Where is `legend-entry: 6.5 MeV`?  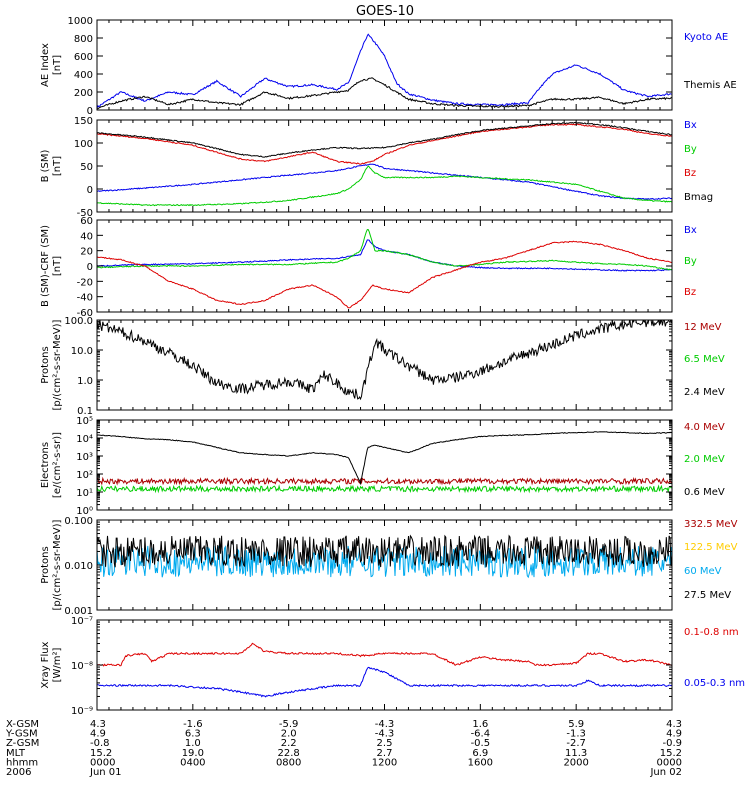
legend-entry: 6.5 MeV is located at coordinates (704, 359).